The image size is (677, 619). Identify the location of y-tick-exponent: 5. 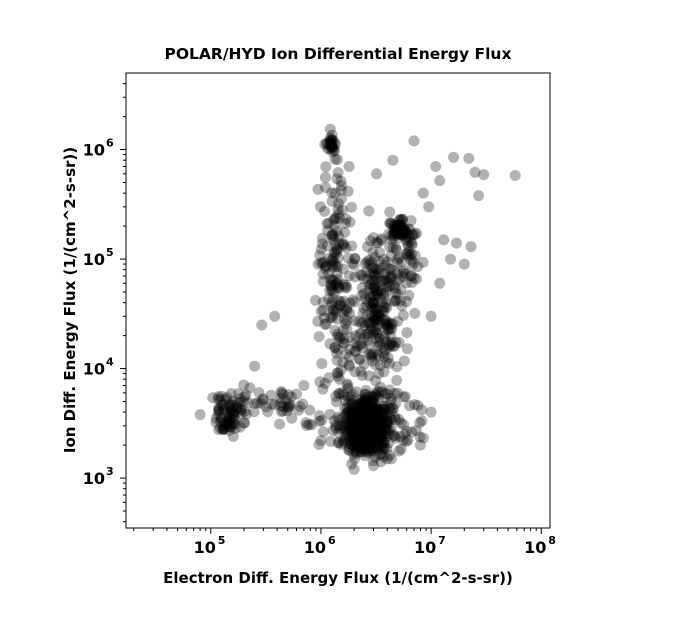
(110, 252).